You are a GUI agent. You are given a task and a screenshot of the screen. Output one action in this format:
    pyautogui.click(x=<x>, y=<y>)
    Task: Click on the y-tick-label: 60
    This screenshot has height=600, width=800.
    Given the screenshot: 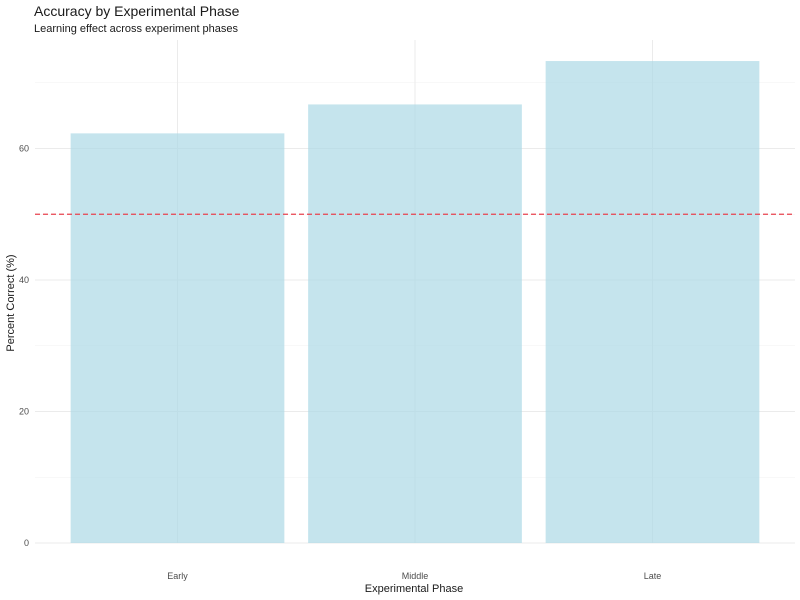 What is the action you would take?
    pyautogui.click(x=24, y=148)
    